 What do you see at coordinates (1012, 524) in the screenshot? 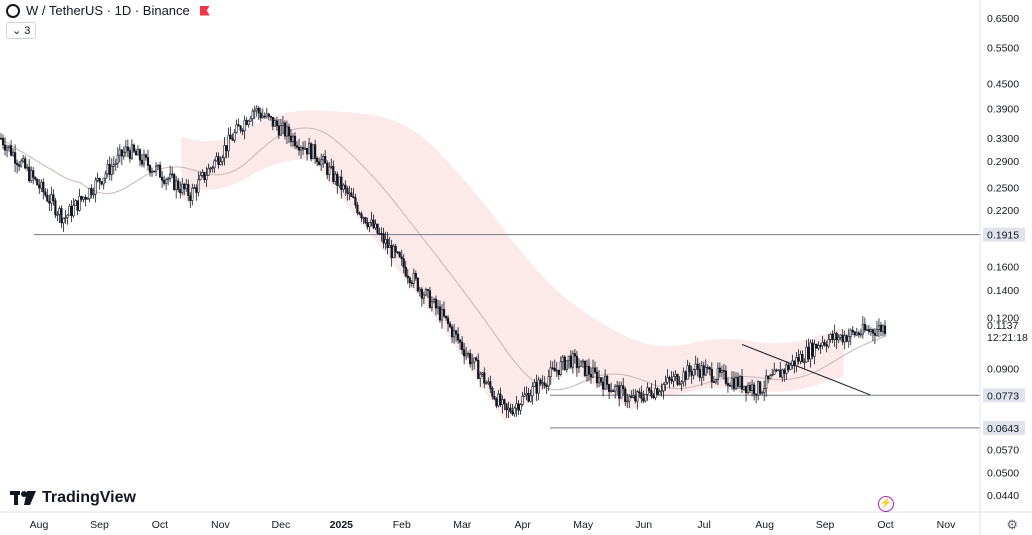
I see `settings-icon: ⚙` at bounding box center [1012, 524].